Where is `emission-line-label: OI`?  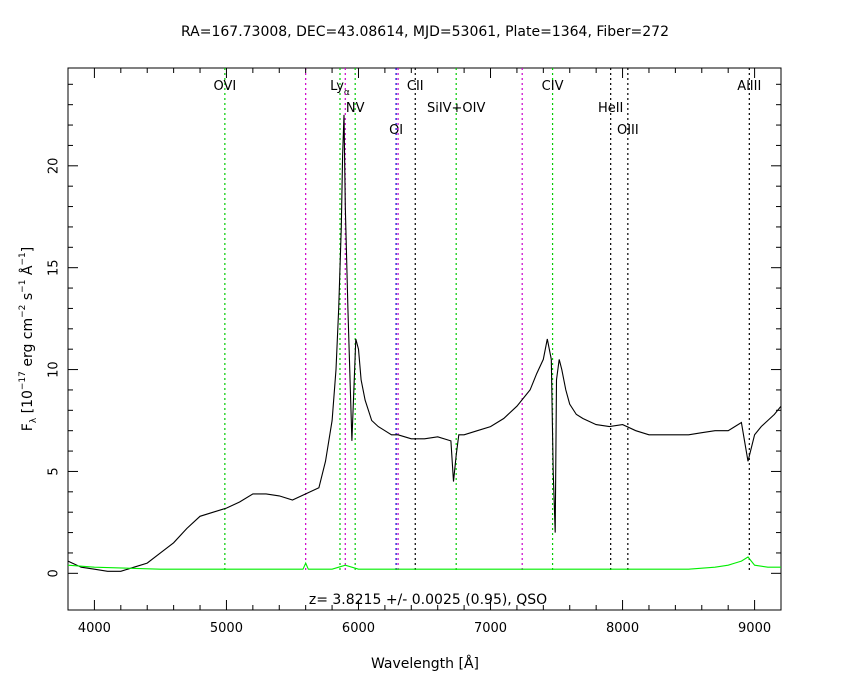
emission-line-label: OI is located at coordinates (396, 130).